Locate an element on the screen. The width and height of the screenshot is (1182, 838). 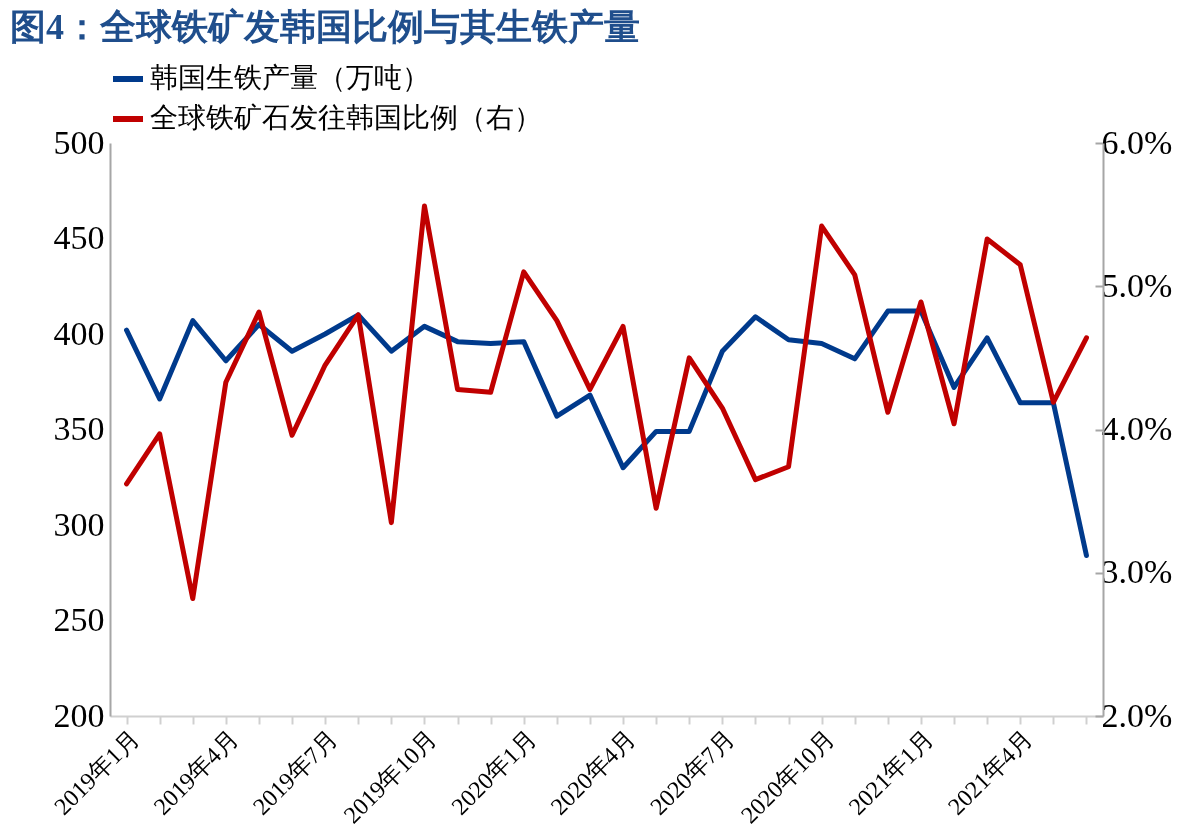
y-tick-label: 200 is located at coordinates (79, 715).